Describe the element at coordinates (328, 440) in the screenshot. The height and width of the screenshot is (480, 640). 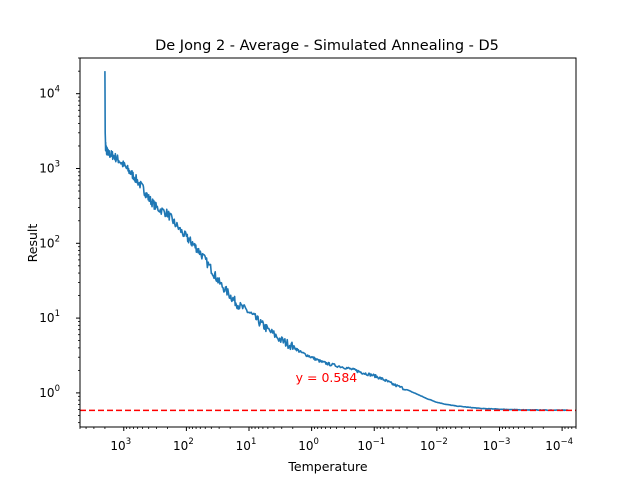
I see `x-axis-ticks: 10³ 10² 10¹ 10⁰ 10⁻¹ 10⁻² 10⁻³ 10⁻⁴` at that location.